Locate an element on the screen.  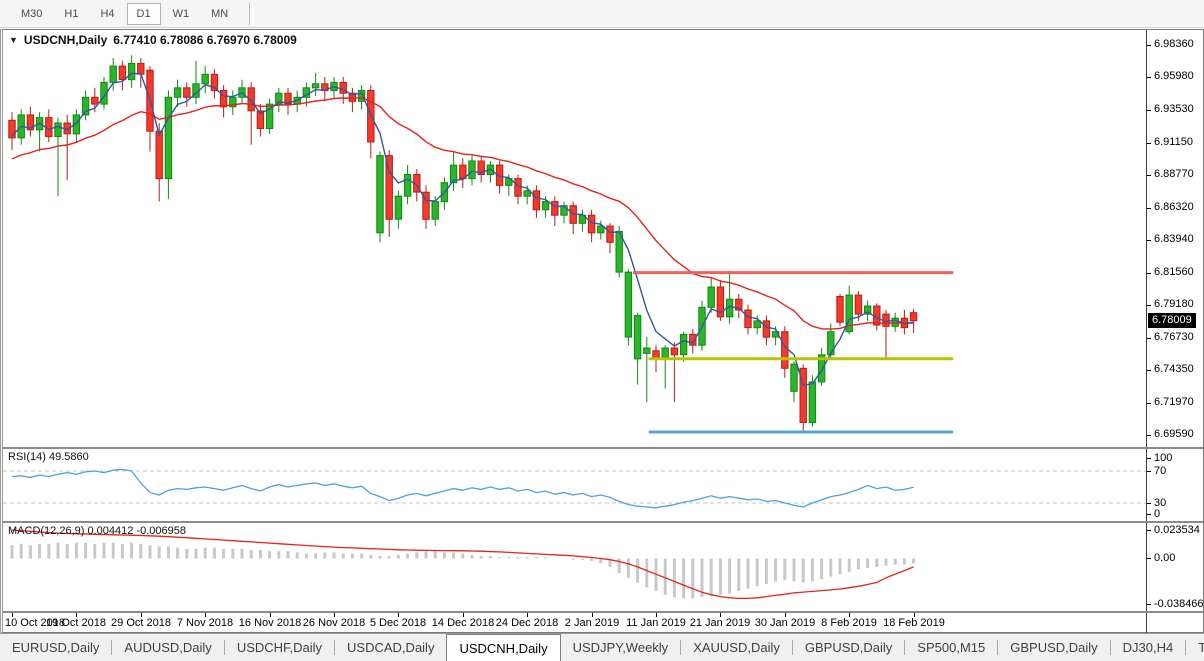
symbol-tab-SP500-M15: SP500,M15 is located at coordinates (951, 647).